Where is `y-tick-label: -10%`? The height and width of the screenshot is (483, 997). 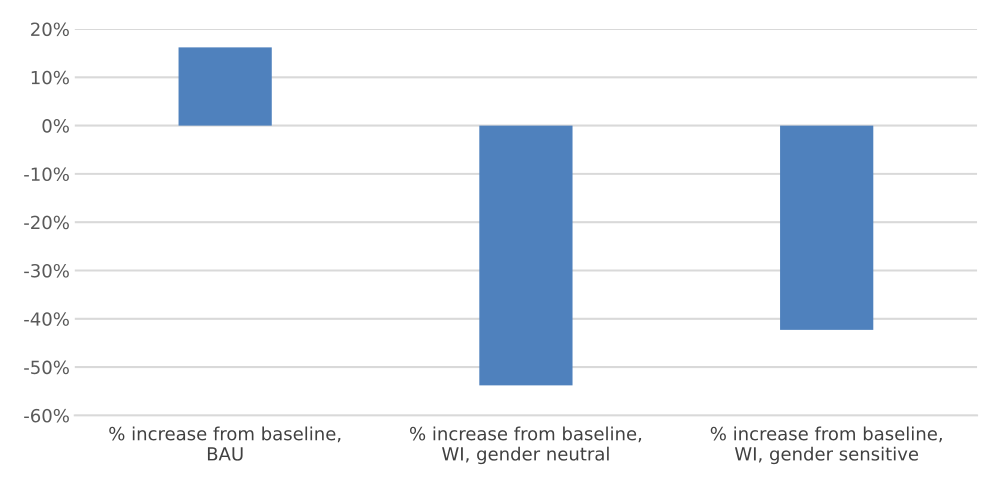
y-tick-label: -10% is located at coordinates (46, 174).